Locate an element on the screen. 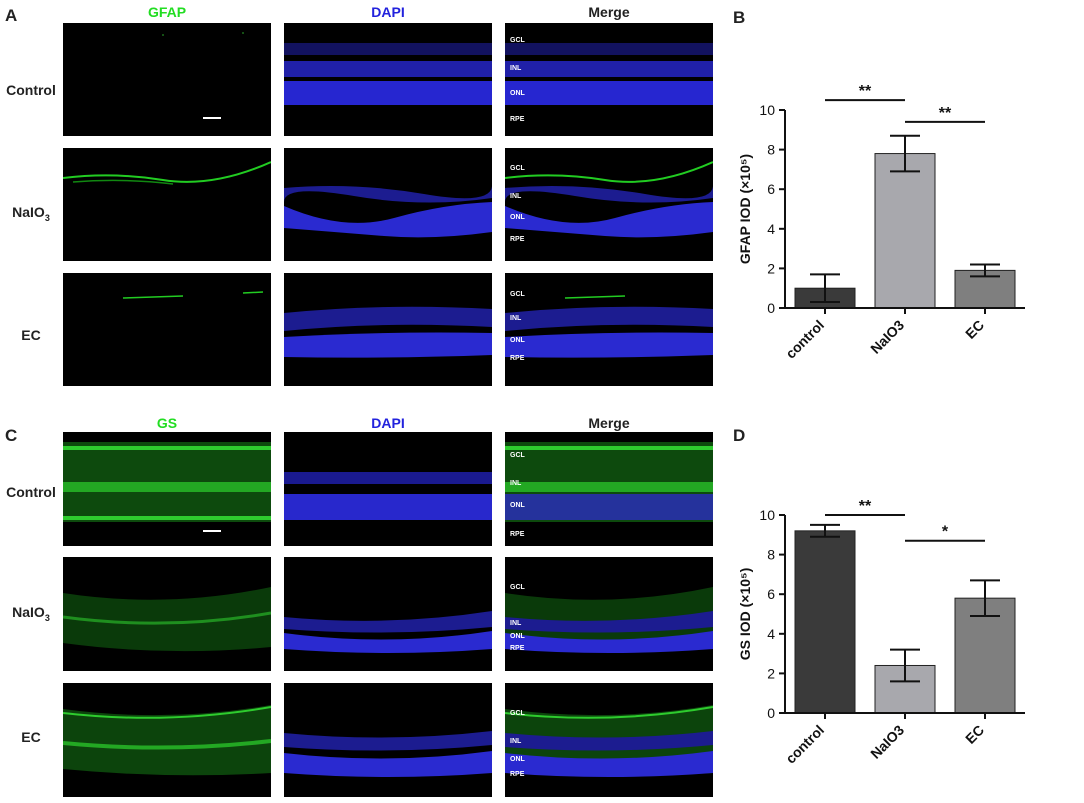 The width and height of the screenshot is (1084, 803). column-header-gs: GS is located at coordinates (167, 423).